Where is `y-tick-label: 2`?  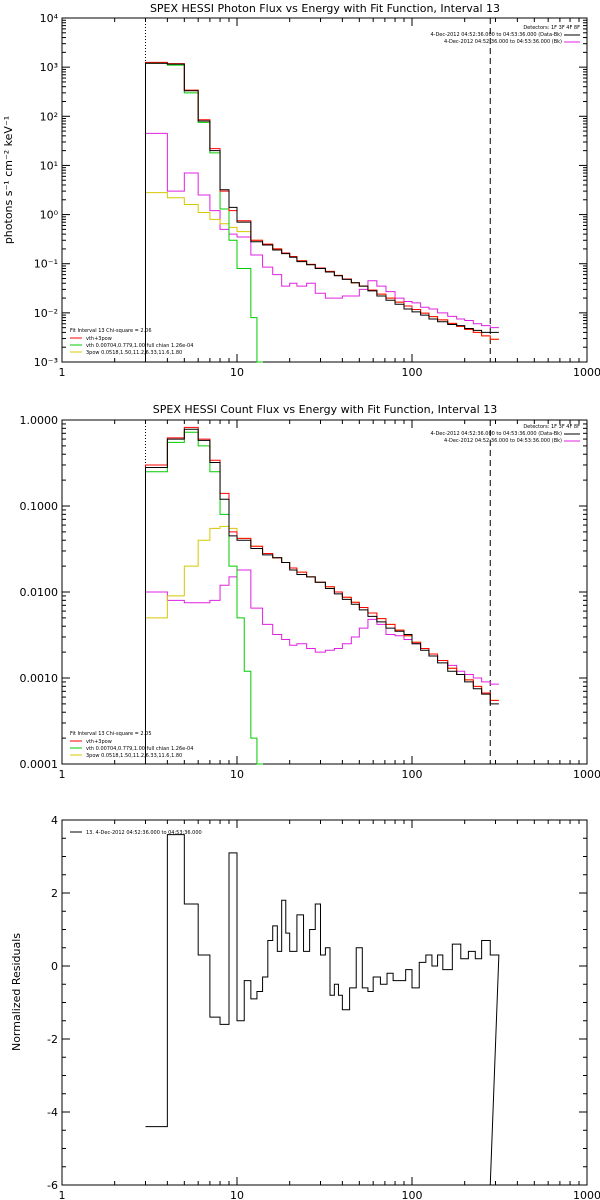 y-tick-label: 2 is located at coordinates (54, 893).